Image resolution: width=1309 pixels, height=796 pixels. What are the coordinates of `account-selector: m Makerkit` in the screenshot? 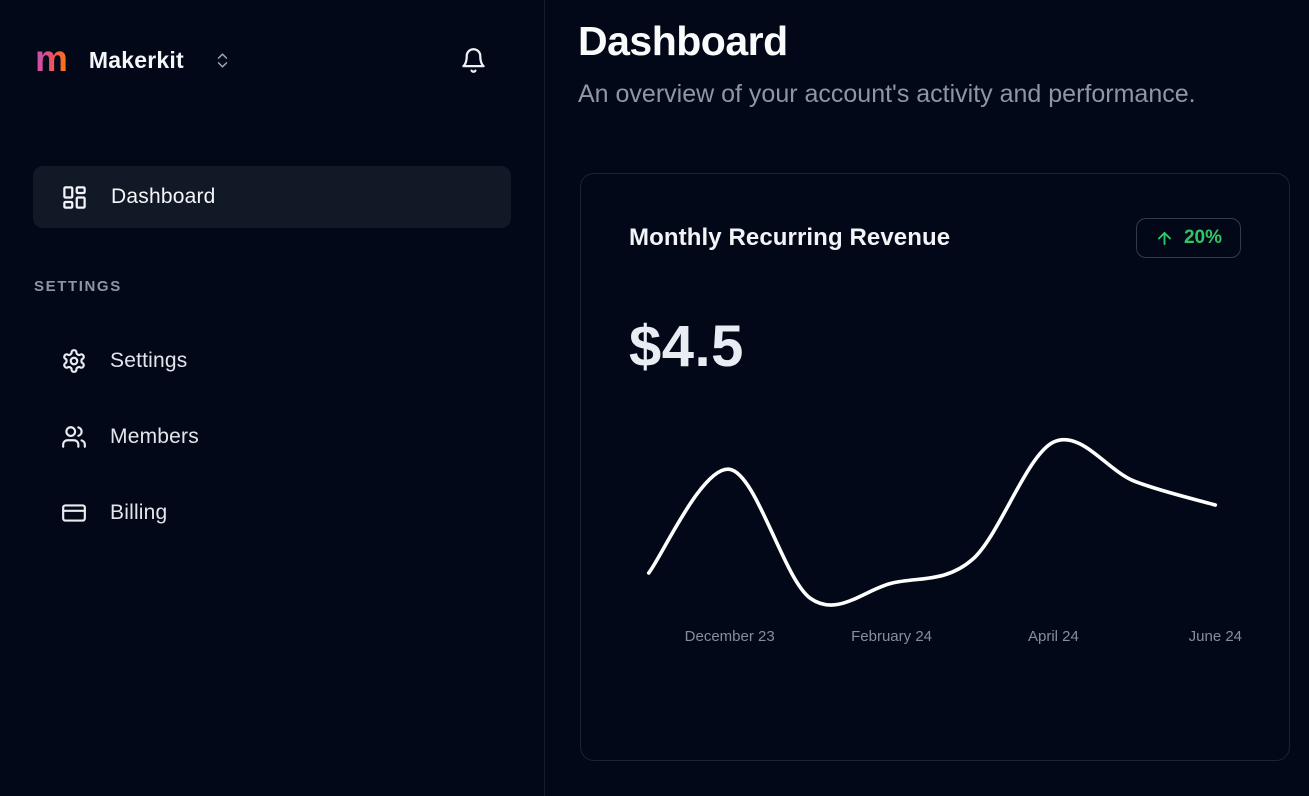 It's located at (132, 60).